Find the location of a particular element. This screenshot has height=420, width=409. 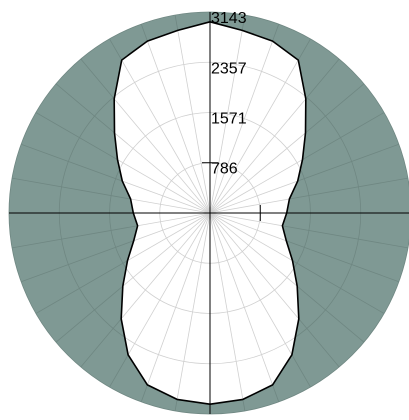

radial-tick-labels: 786 1571 2357 3143 is located at coordinates (229, 94).